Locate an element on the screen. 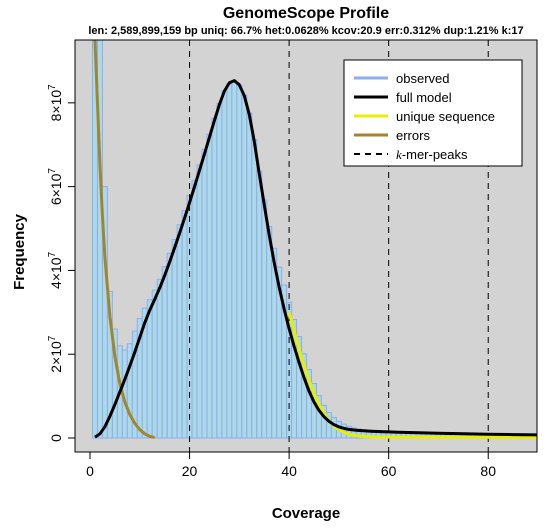 This screenshot has height=530, width=550. x-tick-label: 0 is located at coordinates (90, 471).